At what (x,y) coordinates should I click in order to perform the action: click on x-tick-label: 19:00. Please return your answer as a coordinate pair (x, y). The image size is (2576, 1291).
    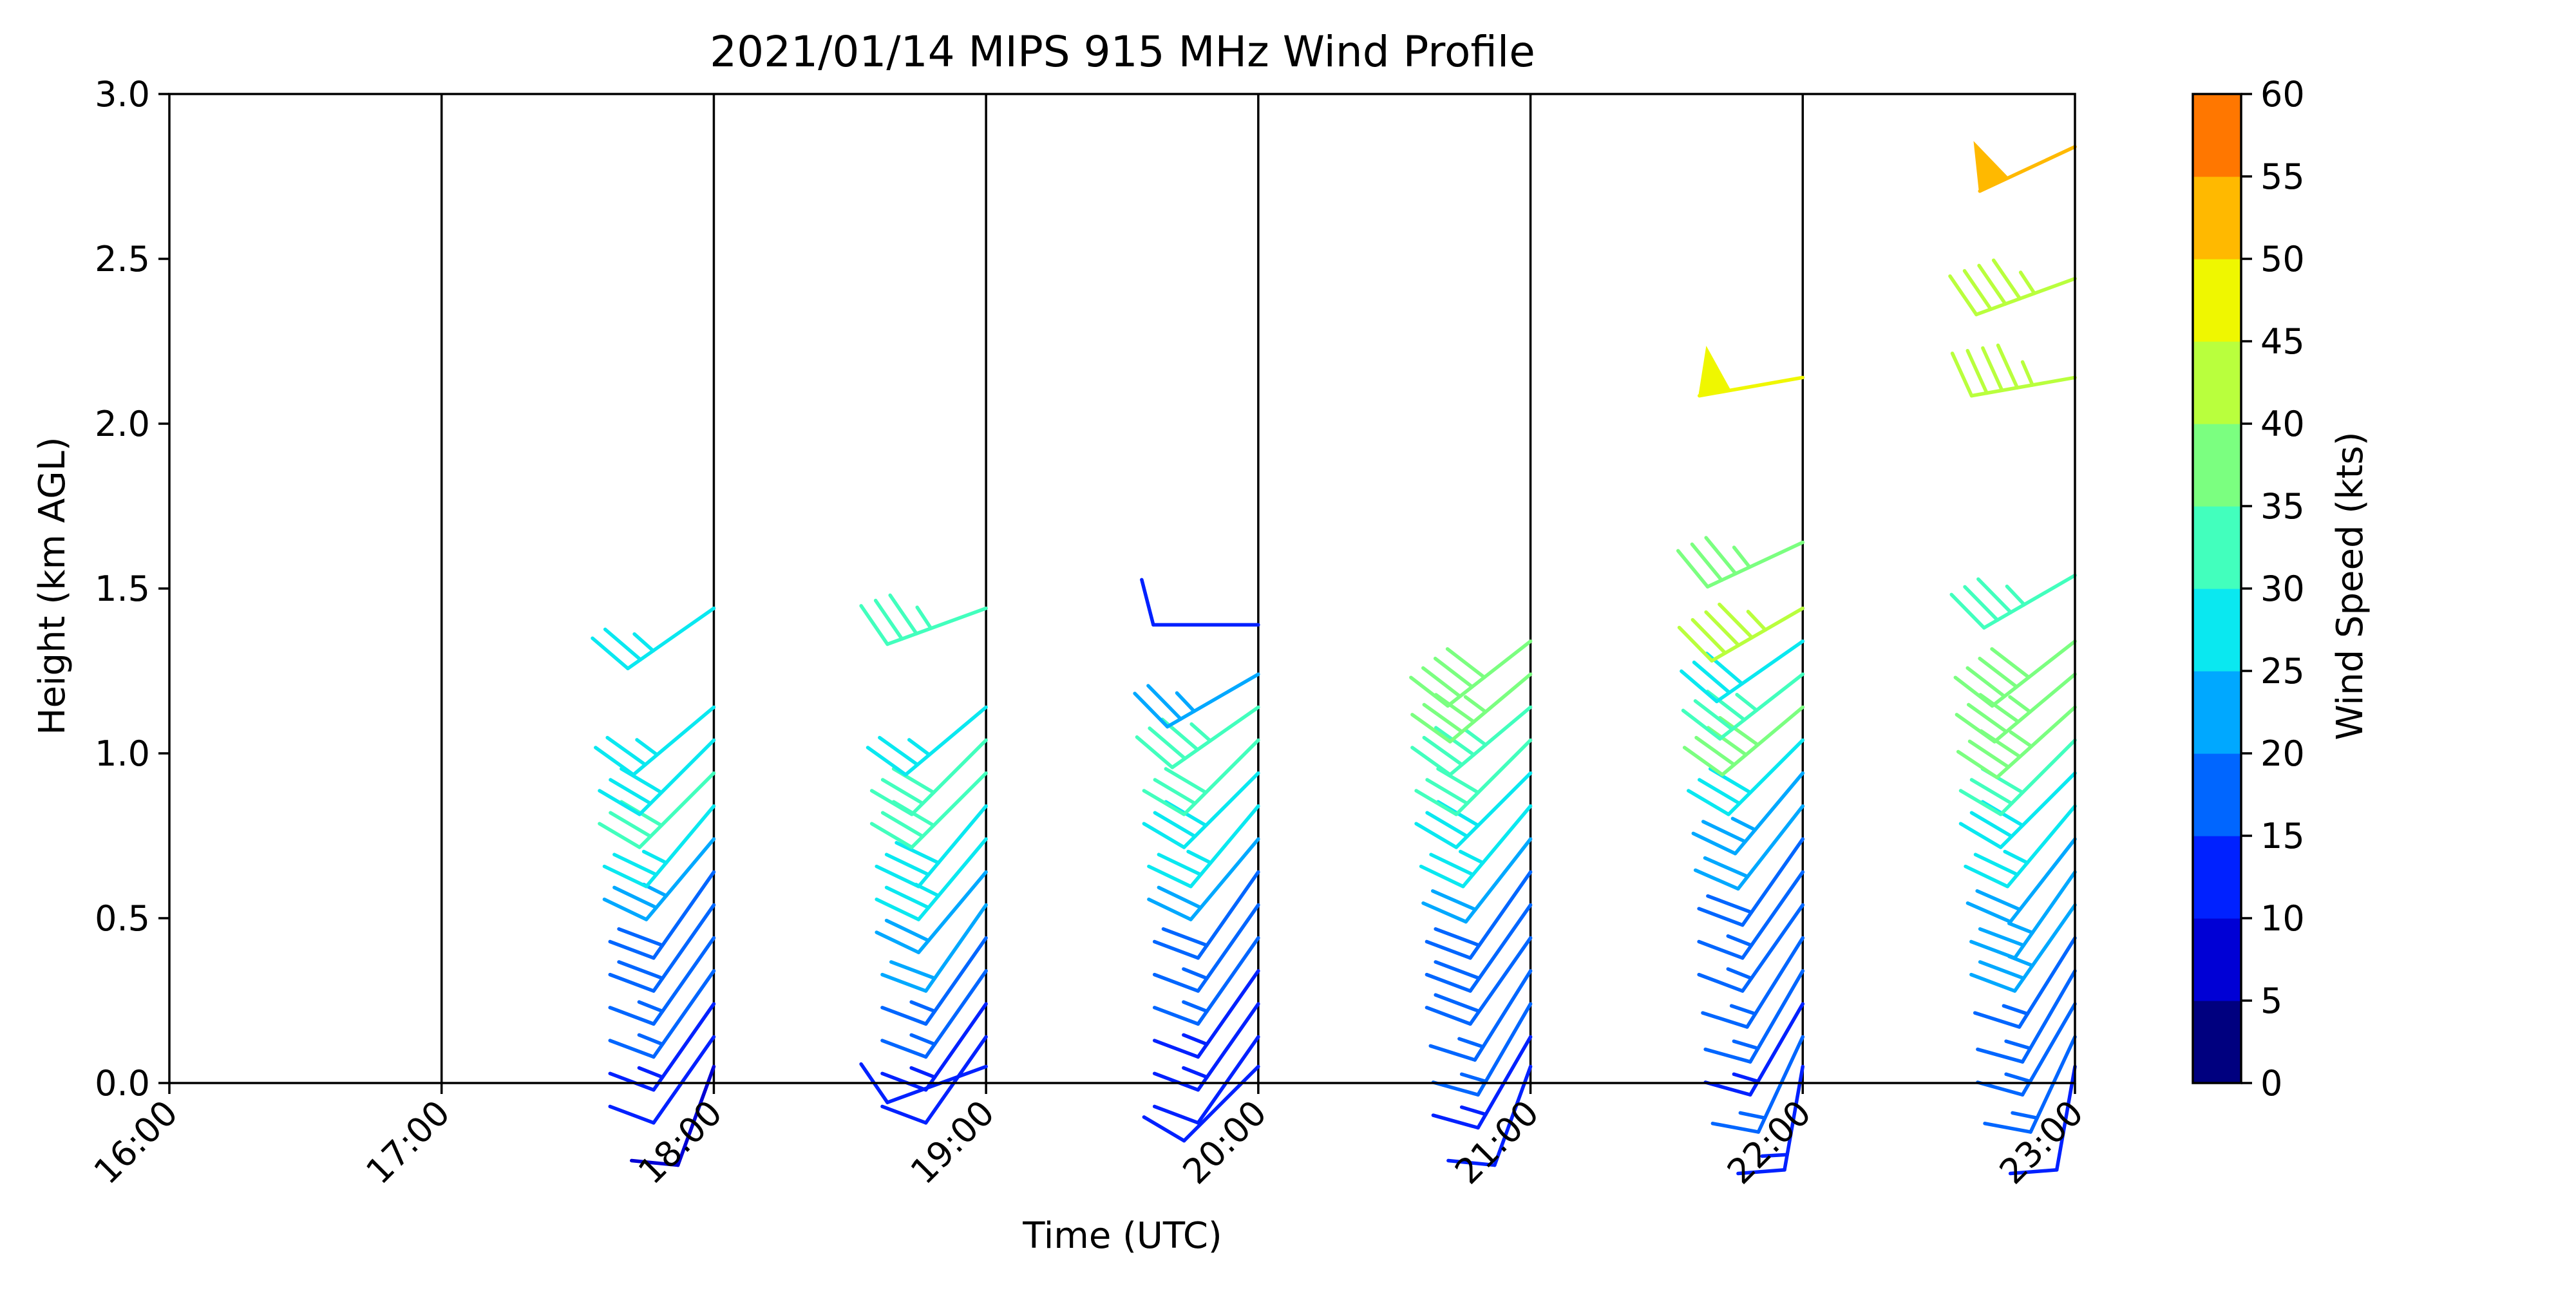
    Looking at the image, I should click on (953, 1142).